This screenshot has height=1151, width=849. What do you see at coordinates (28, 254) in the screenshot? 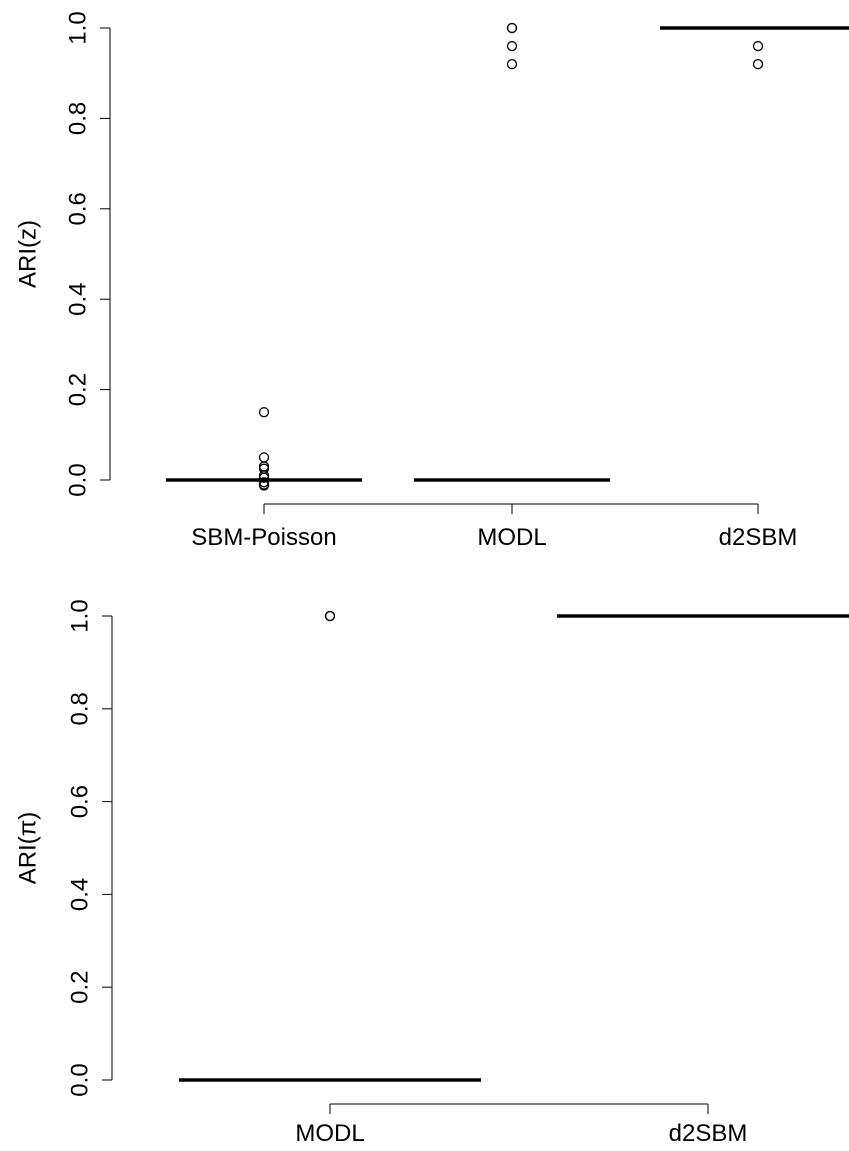
I see `y-axis-label: ARI(z)` at bounding box center [28, 254].